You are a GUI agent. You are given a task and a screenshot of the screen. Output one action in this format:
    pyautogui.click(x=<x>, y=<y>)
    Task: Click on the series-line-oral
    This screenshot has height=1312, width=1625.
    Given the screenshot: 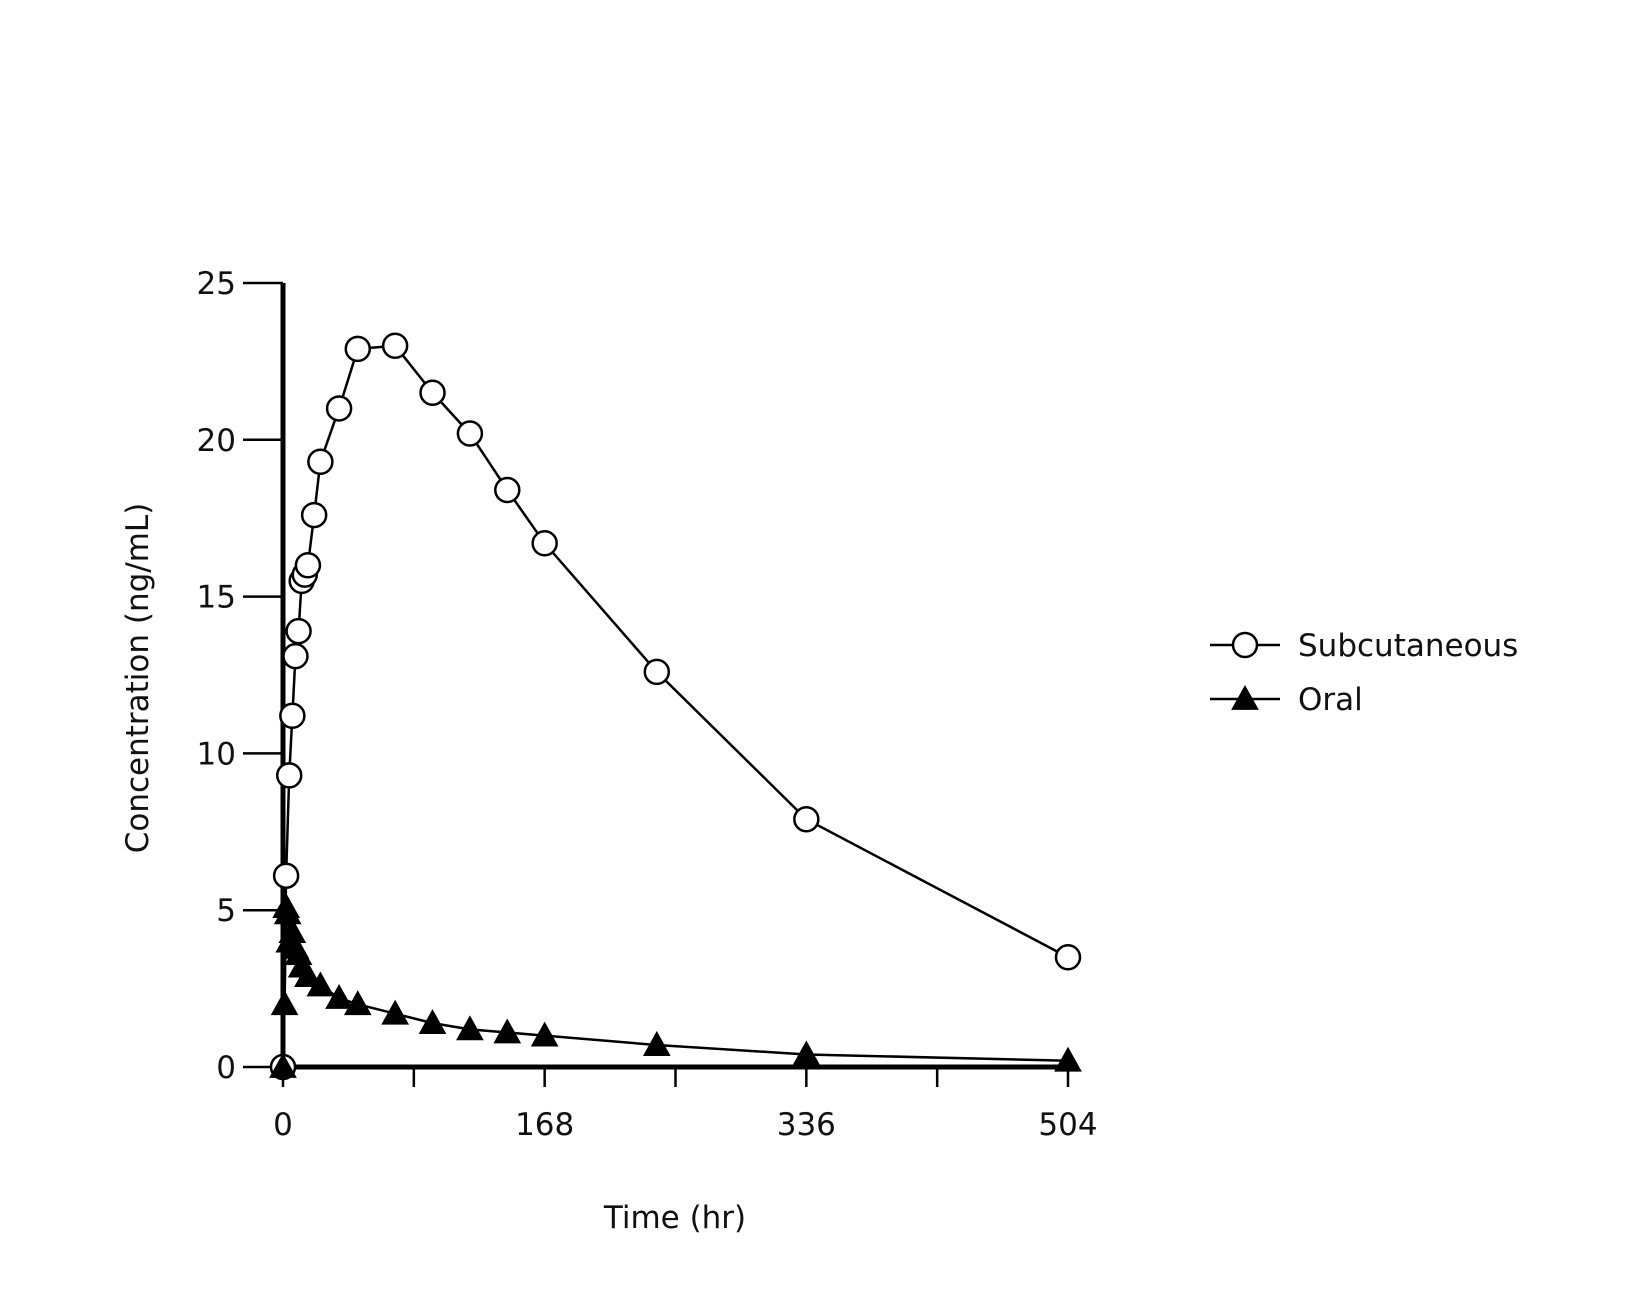 What is the action you would take?
    pyautogui.click(x=675, y=987)
    